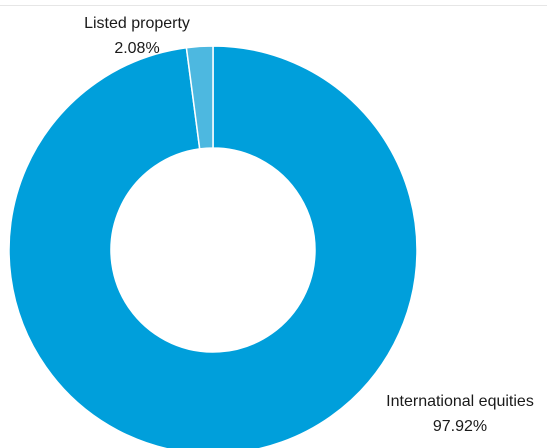 The image size is (547, 448). Describe the element at coordinates (460, 426) in the screenshot. I see `label-international-equities-value: 97.92%` at that location.